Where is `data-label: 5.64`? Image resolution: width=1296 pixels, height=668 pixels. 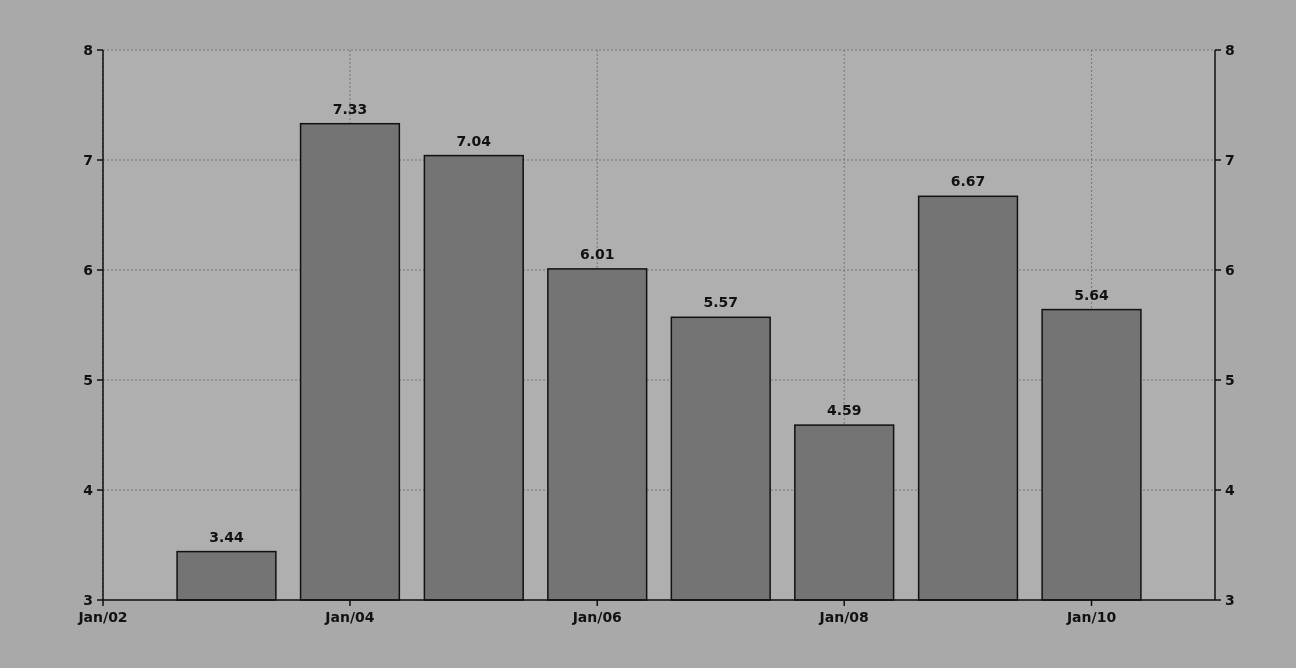 data-label: 5.64 is located at coordinates (1092, 294).